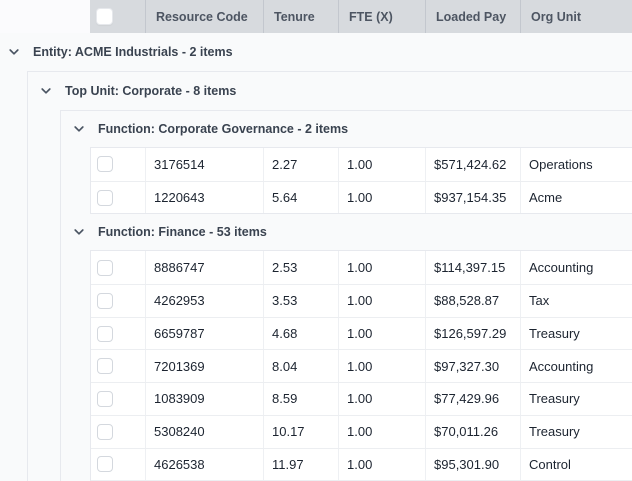  Describe the element at coordinates (300, 366) in the screenshot. I see `cell-tenure: 8.04` at that location.